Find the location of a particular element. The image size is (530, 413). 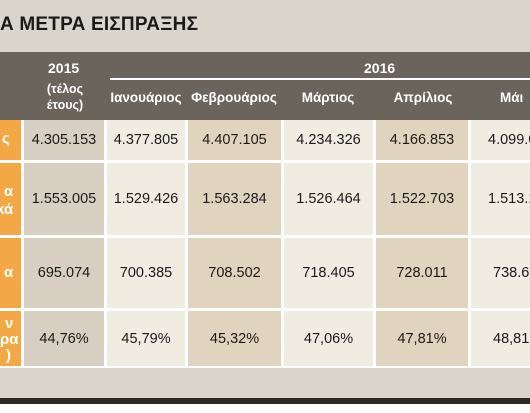

row-label-4-line3: ) is located at coordinates (8, 355).